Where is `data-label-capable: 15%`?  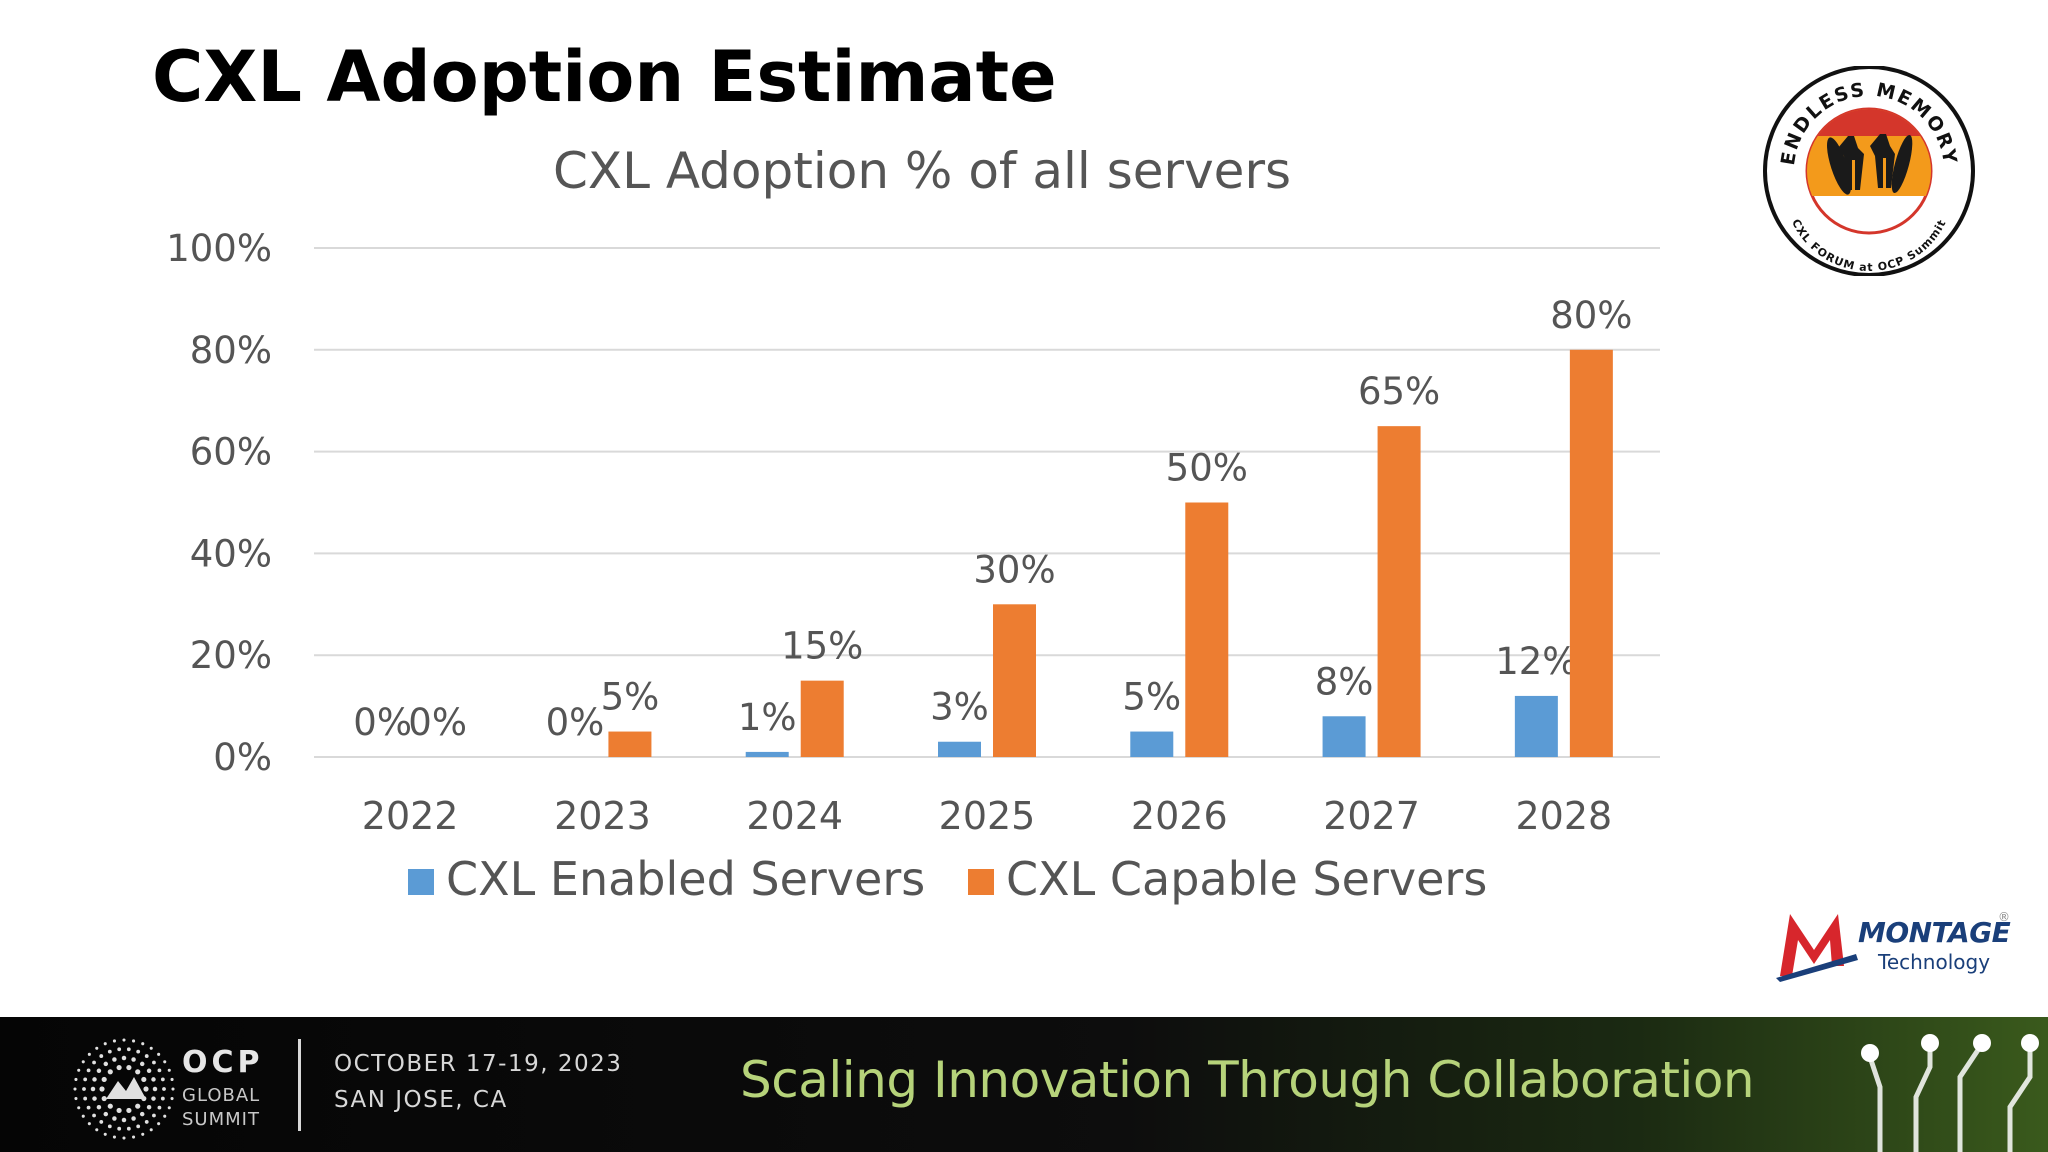 data-label-capable: 15% is located at coordinates (822, 646).